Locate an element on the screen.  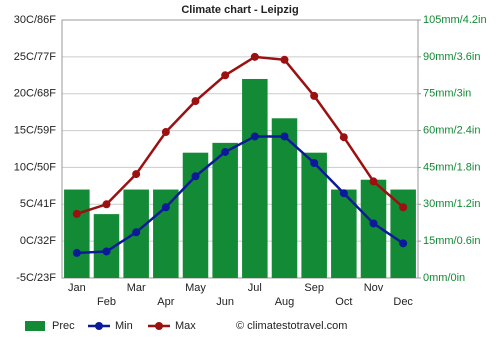
y2-tick-label: 75mm/3in is located at coordinates (447, 94).